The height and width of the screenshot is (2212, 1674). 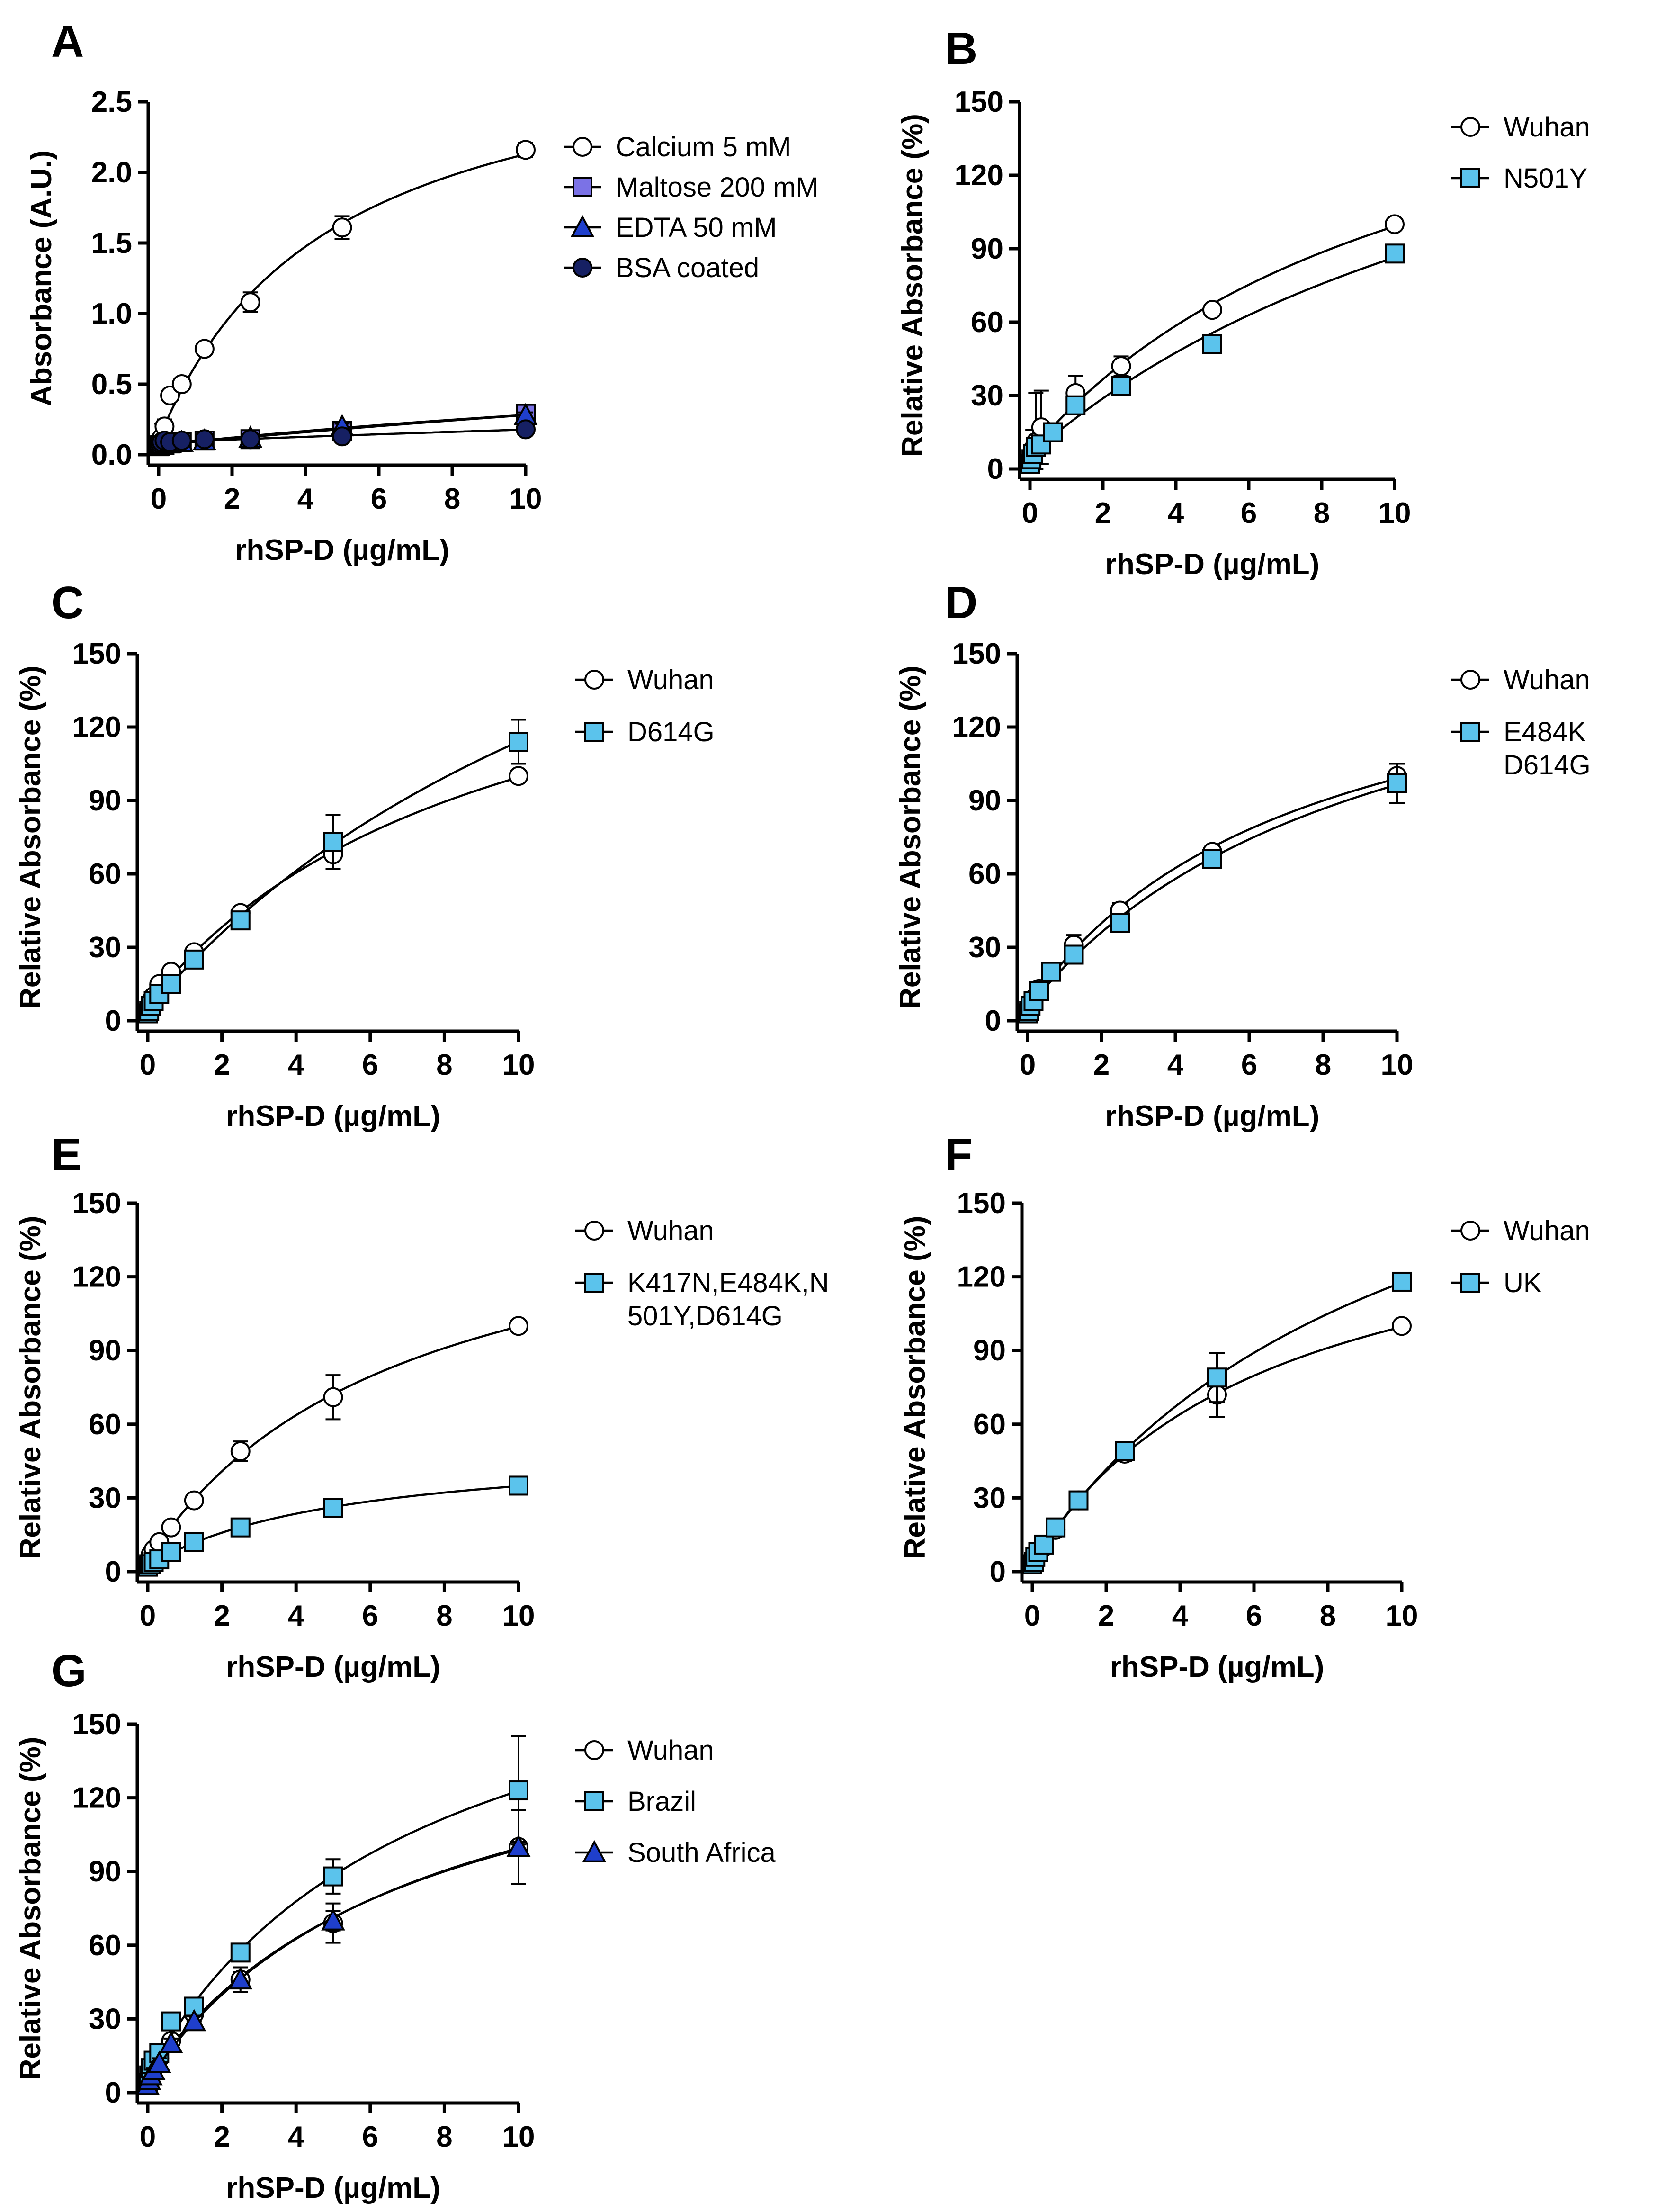 What do you see at coordinates (111, 244) in the screenshot?
I see `y-tick-label: 1.5` at bounding box center [111, 244].